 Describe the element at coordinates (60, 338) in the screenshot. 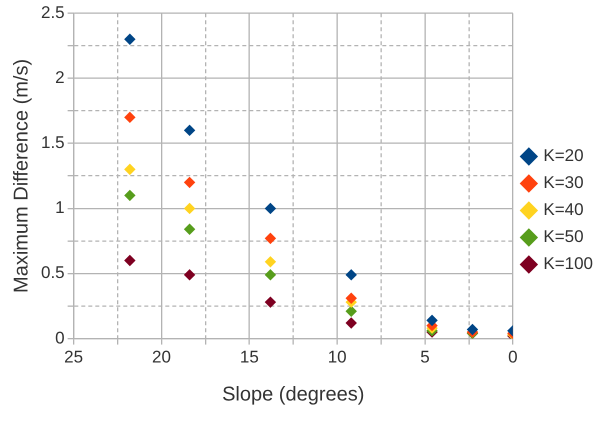

I see `y-tick-label: 0` at that location.